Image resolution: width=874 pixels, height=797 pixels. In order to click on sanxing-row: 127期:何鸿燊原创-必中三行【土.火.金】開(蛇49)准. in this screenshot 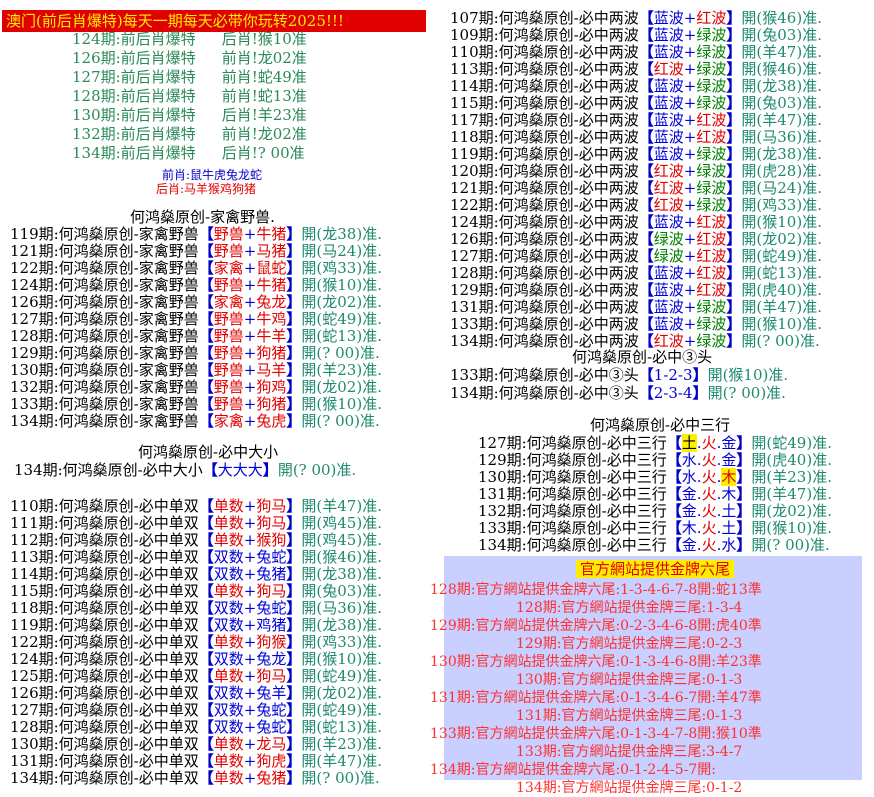, I will do `click(655, 443)`.